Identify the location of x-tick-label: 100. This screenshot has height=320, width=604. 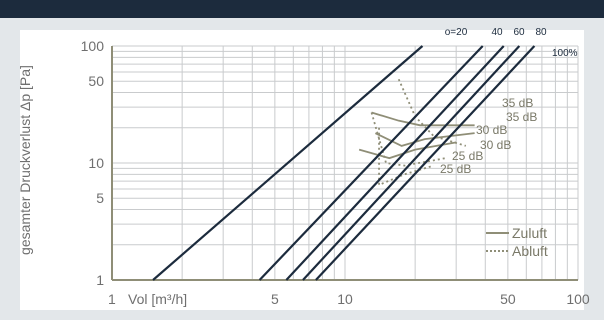
(578, 299).